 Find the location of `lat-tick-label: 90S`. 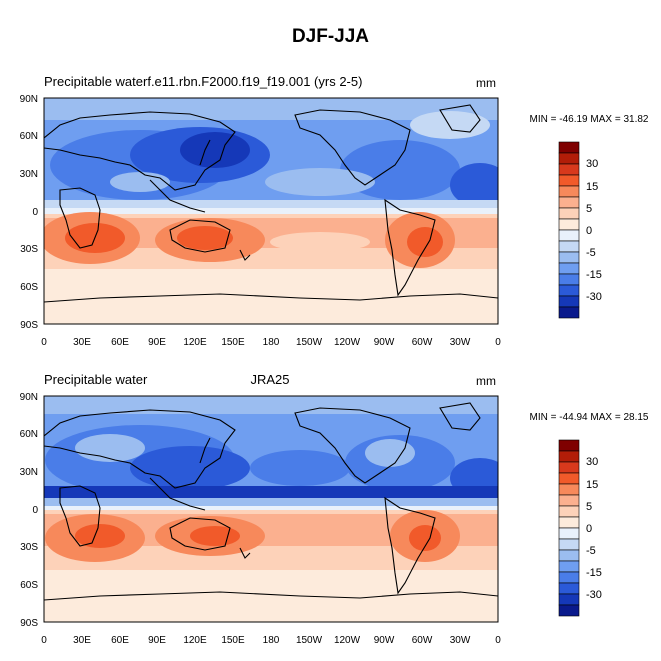

lat-tick-label: 90S is located at coordinates (29, 325).